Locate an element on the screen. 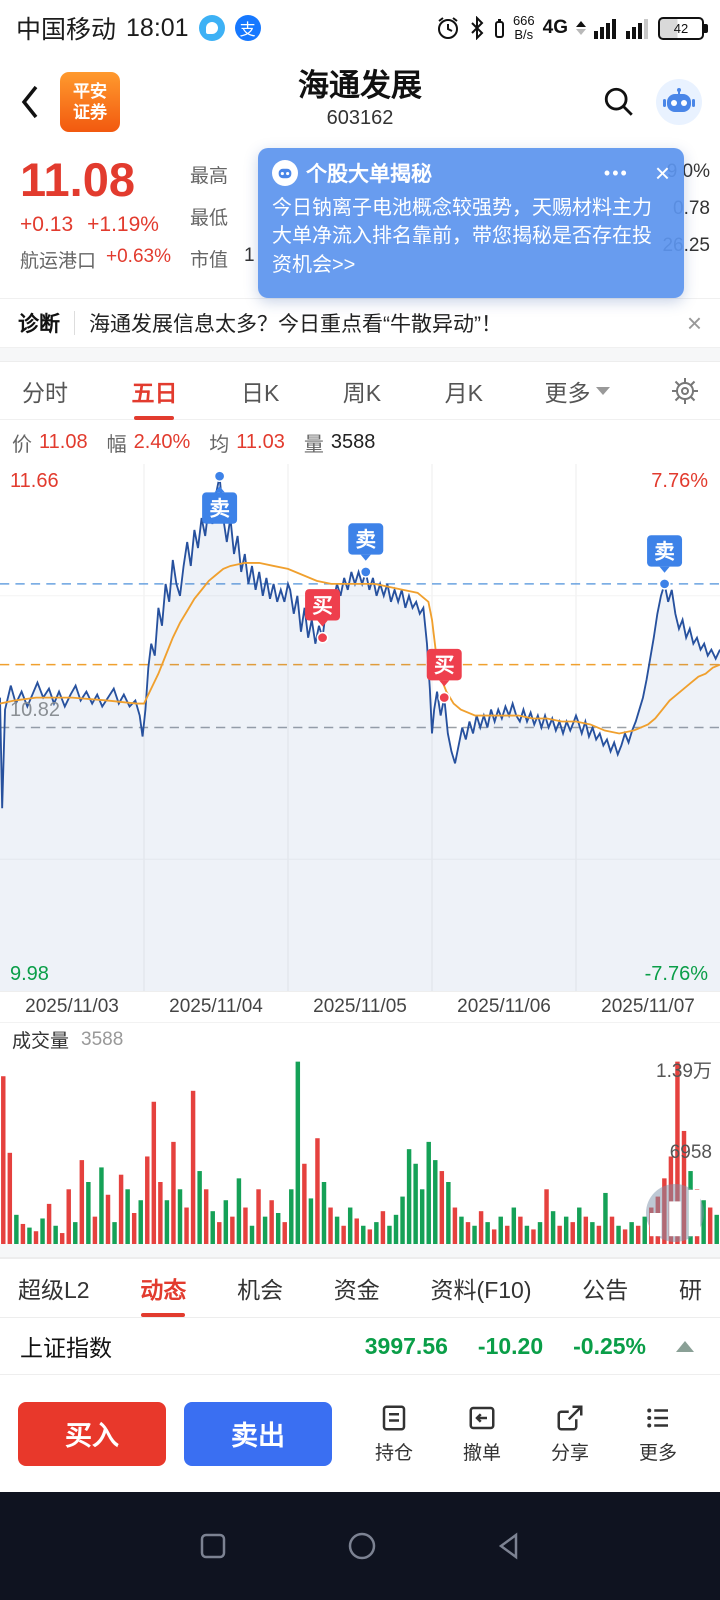  sector-row: 航运港口 +0.63% is located at coordinates (364, 259).